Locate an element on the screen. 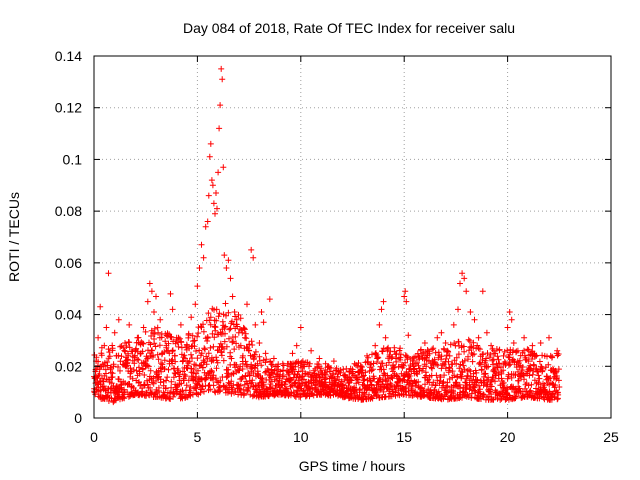 Image resolution: width=640 pixels, height=480 pixels. y-tick-label: 0.04 is located at coordinates (68, 315).